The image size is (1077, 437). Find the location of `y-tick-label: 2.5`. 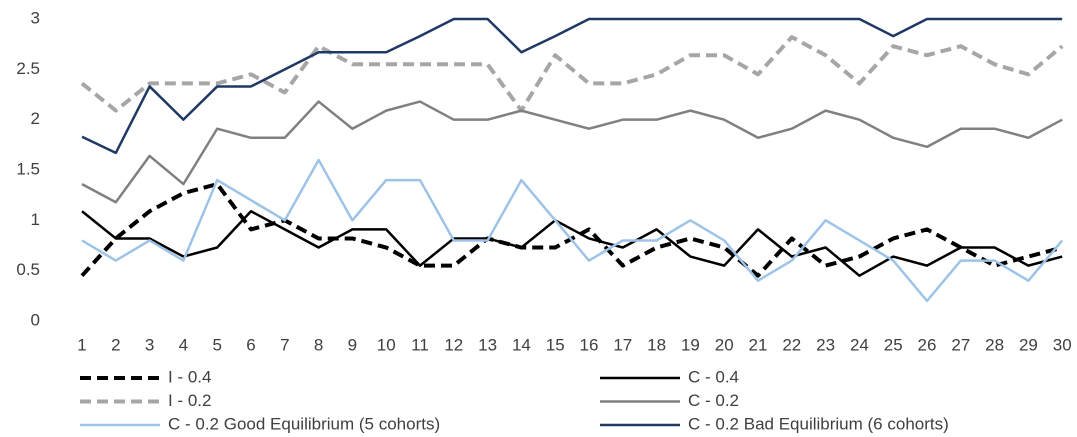

y-tick-label: 2.5 is located at coordinates (28, 68).